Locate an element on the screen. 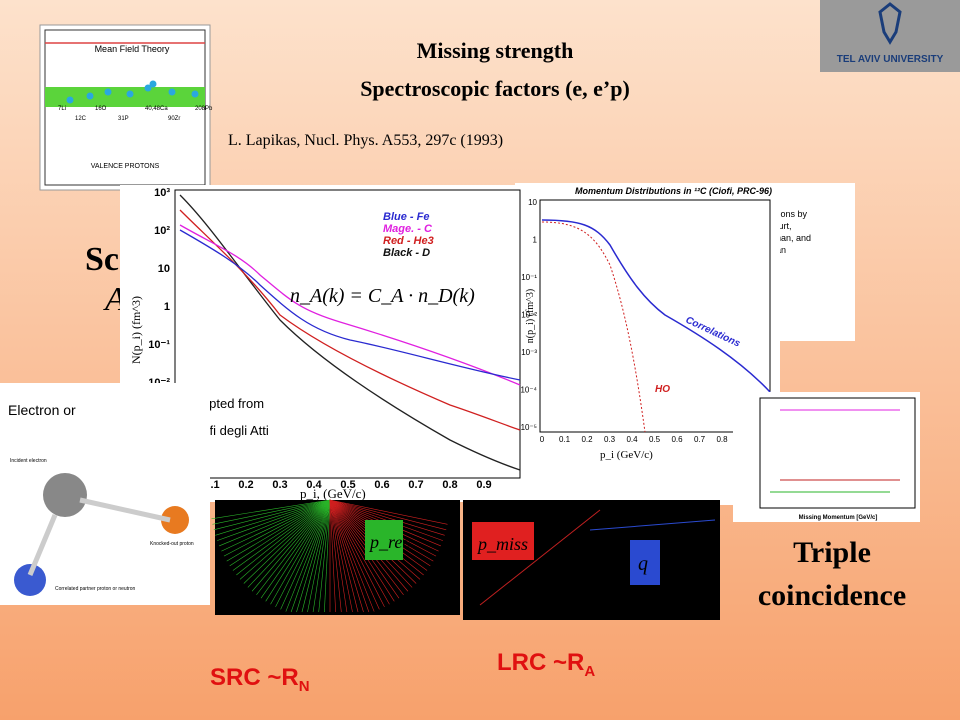 Image resolution: width=960 pixels, height=720 pixels. small-plot is located at coordinates (826, 457).